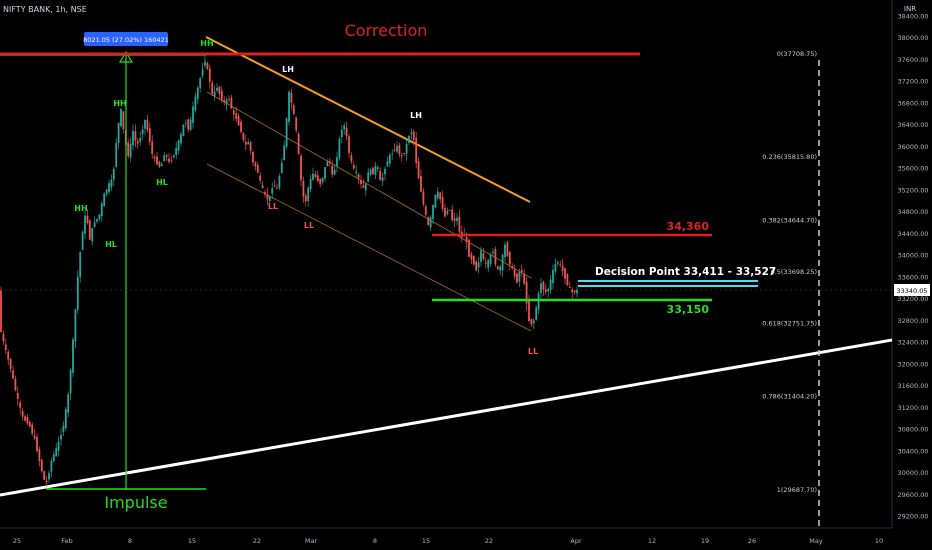 The height and width of the screenshot is (550, 932). I want to click on y-tick-label: 31600.00, so click(912, 386).